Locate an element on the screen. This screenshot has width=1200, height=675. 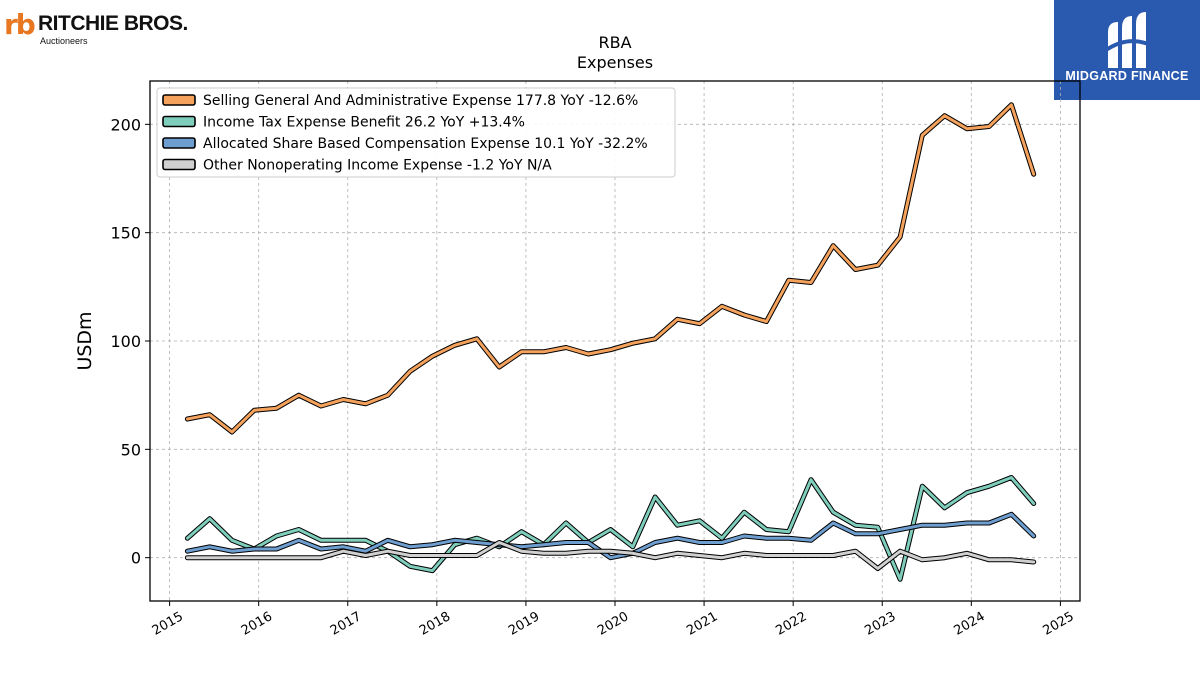
y-tick-label: 100 is located at coordinates (125, 341).